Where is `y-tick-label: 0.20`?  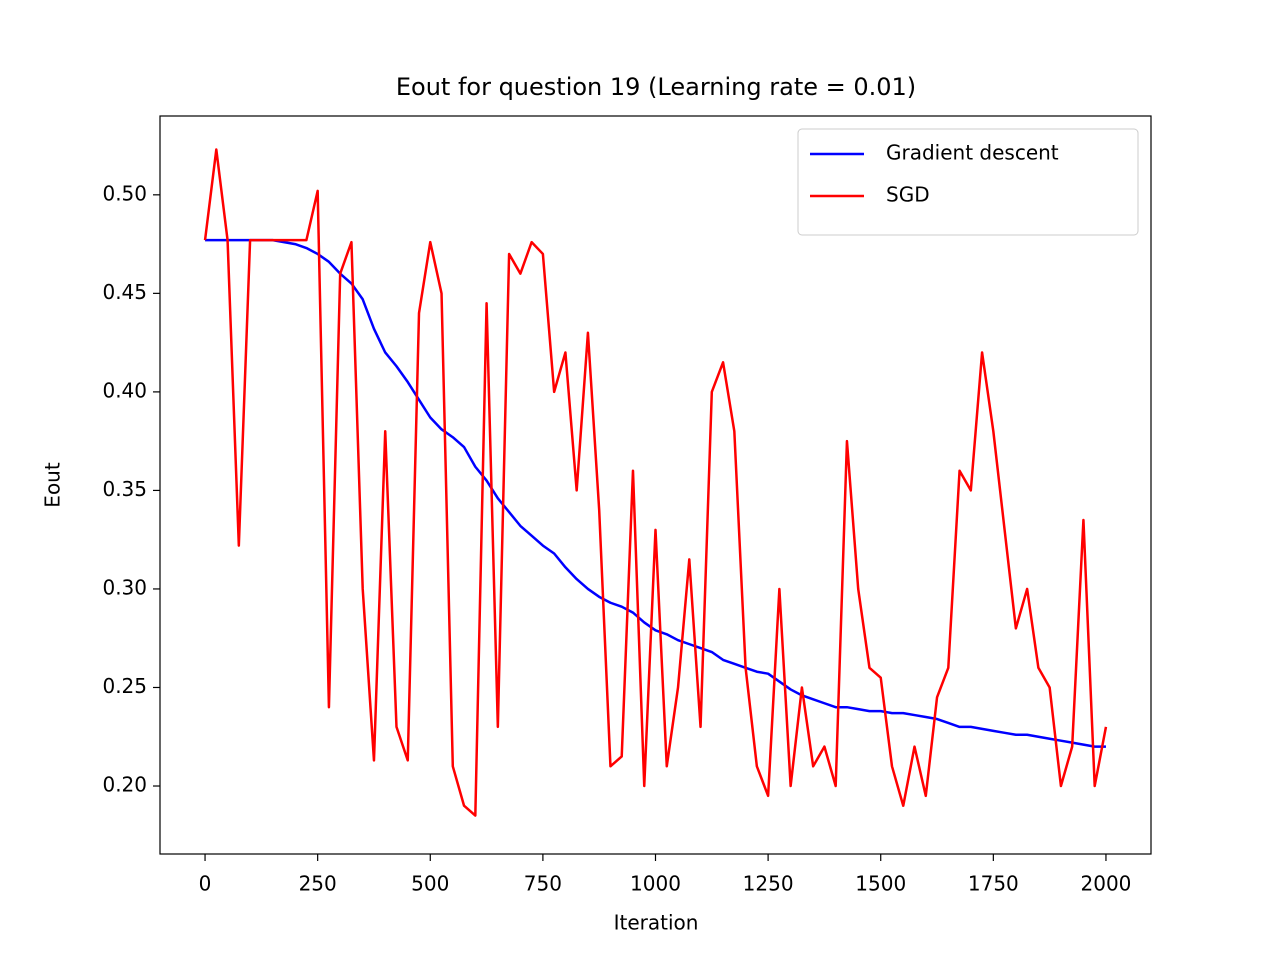
y-tick-label: 0.20 is located at coordinates (124, 785).